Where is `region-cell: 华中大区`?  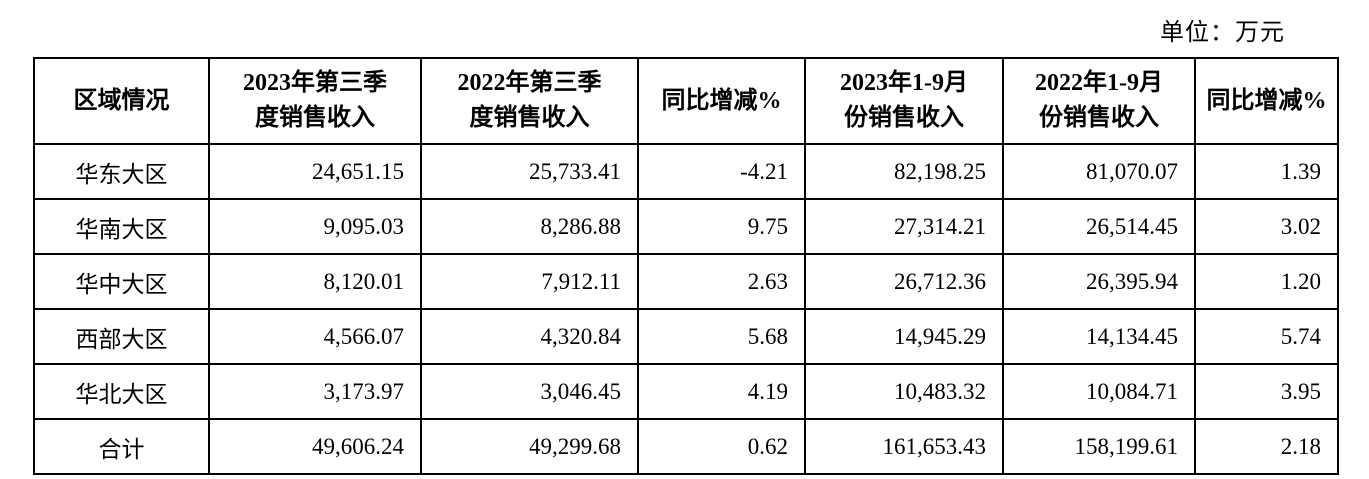
region-cell: 华中大区 is located at coordinates (121, 281).